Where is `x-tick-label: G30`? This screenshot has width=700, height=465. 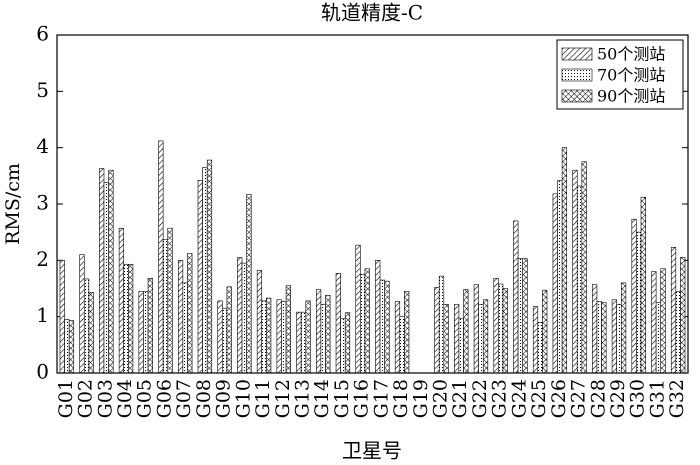
x-tick-label: G30 is located at coordinates (638, 398).